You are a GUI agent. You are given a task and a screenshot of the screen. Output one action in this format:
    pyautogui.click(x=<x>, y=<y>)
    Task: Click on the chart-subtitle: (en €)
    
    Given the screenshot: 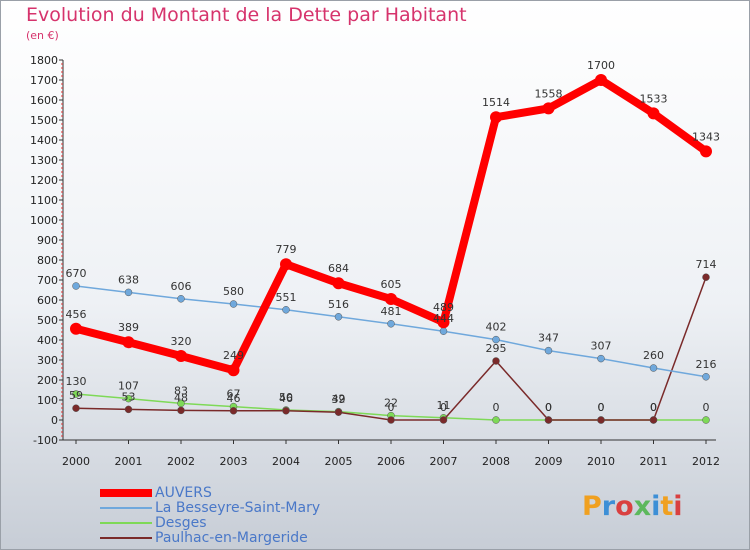 What is the action you would take?
    pyautogui.click(x=42, y=35)
    